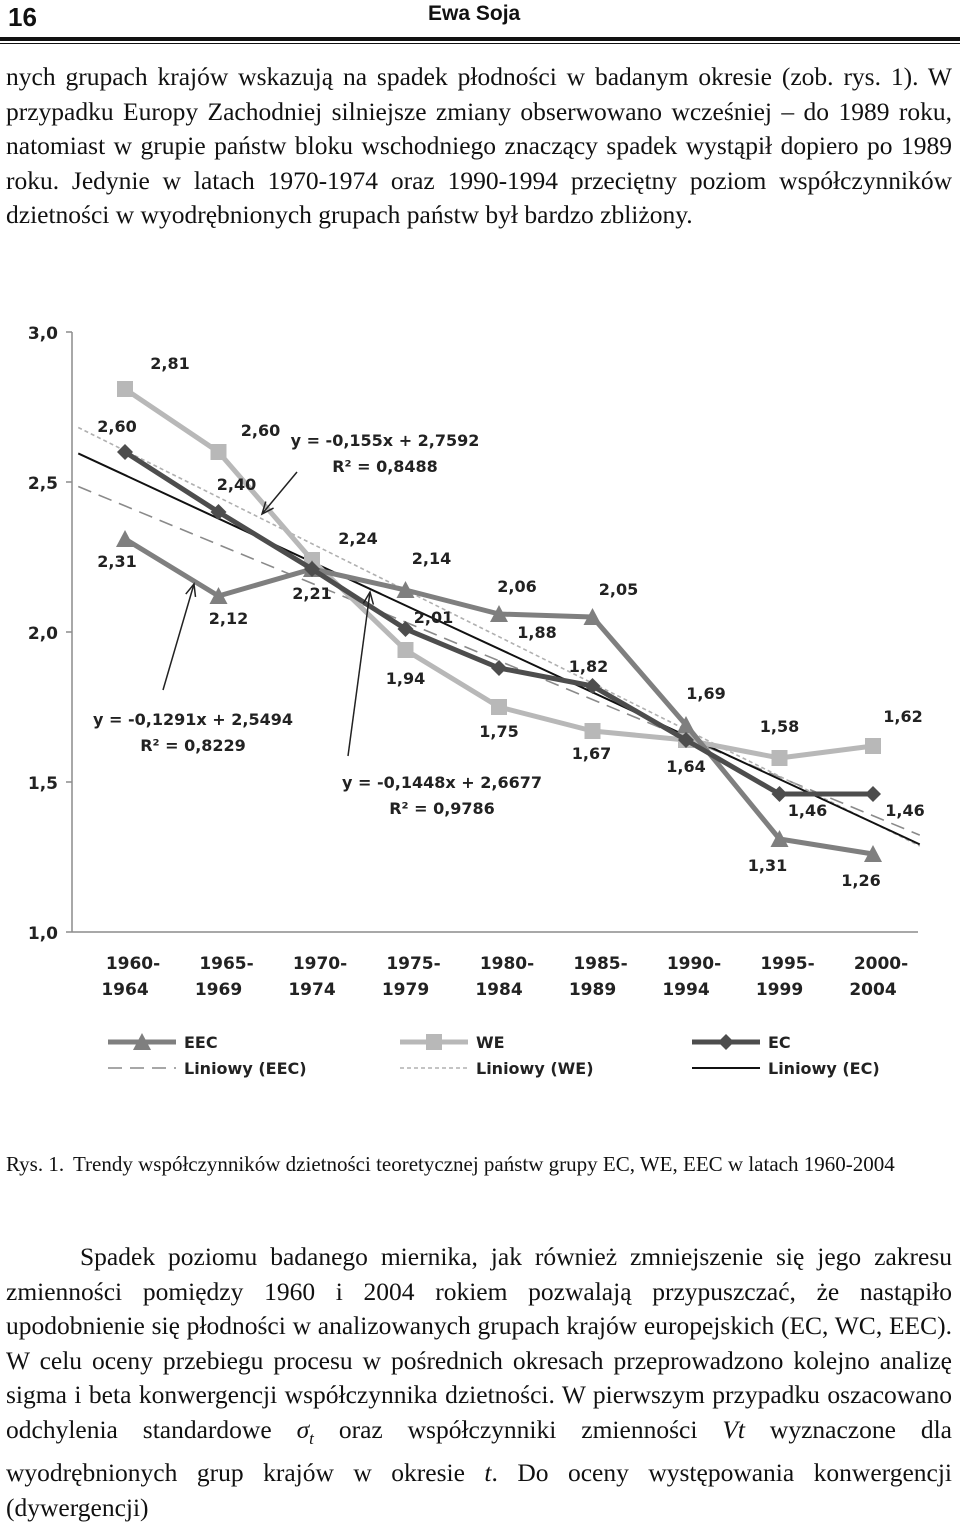 This screenshot has width=960, height=1525. What do you see at coordinates (507, 964) in the screenshot?
I see `x-tick-label: 1980-` at bounding box center [507, 964].